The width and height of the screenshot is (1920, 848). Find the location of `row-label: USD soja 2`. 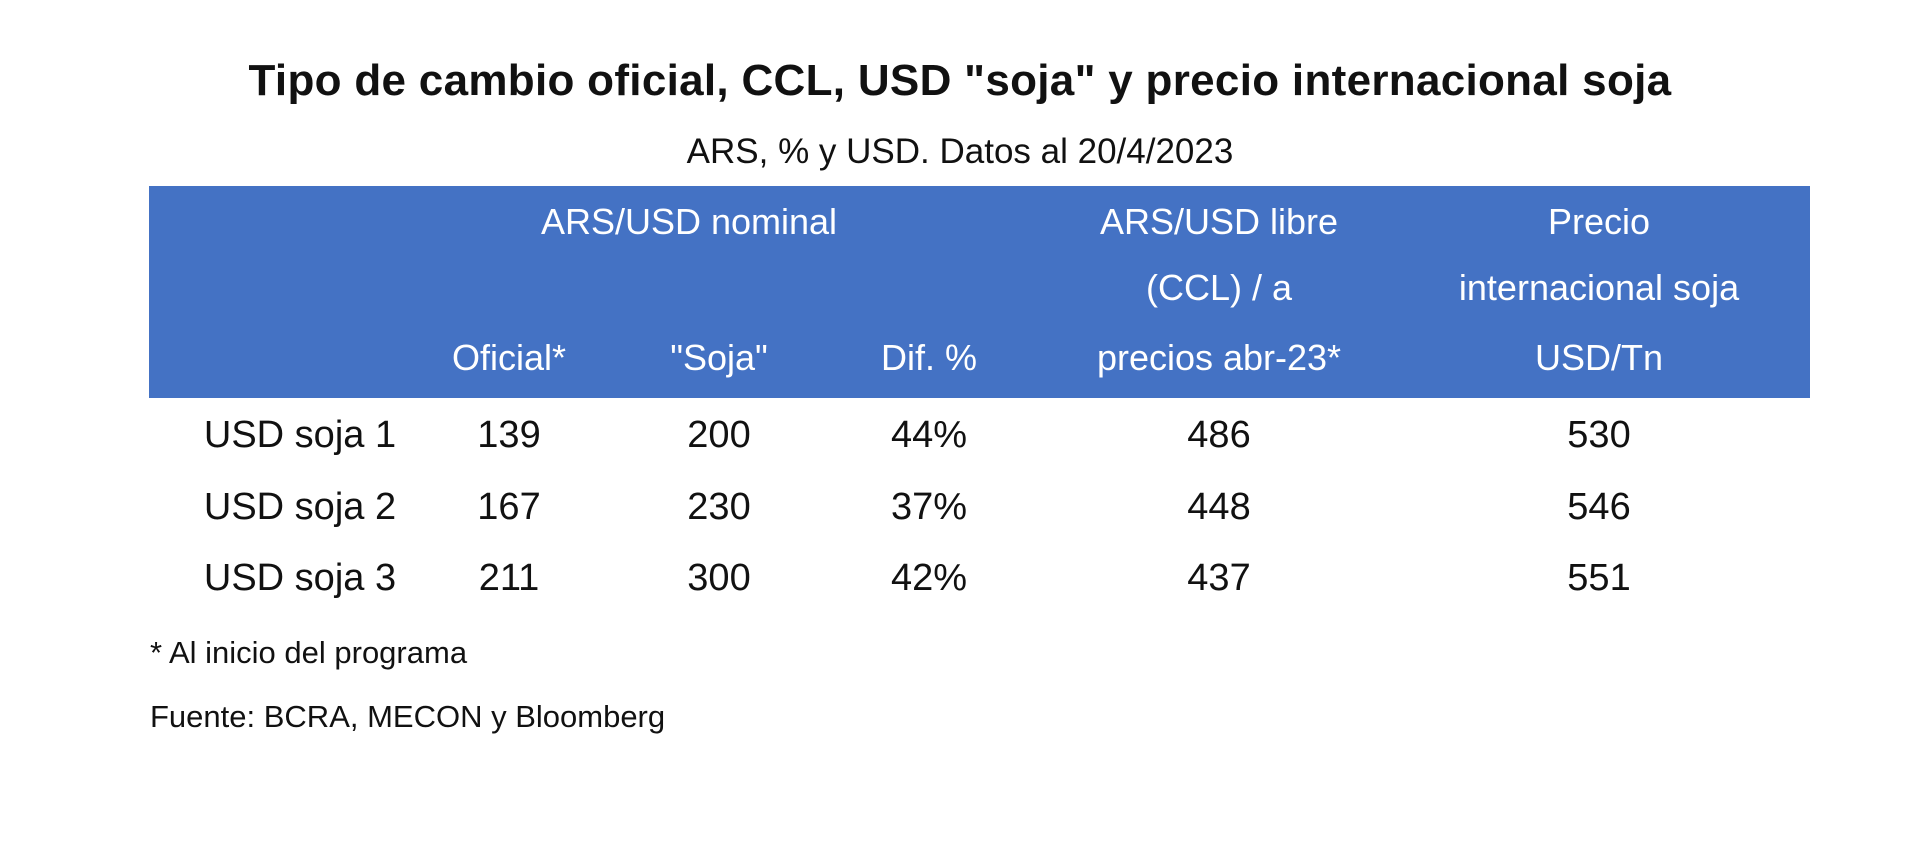

row-label: USD soja 2 is located at coordinates (300, 507).